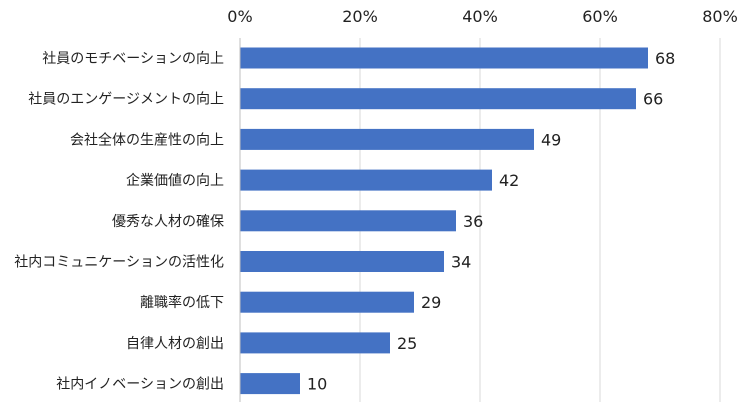  What do you see at coordinates (133, 59) in the screenshot?
I see `category-label: 社員のモチベーションの向上` at bounding box center [133, 59].